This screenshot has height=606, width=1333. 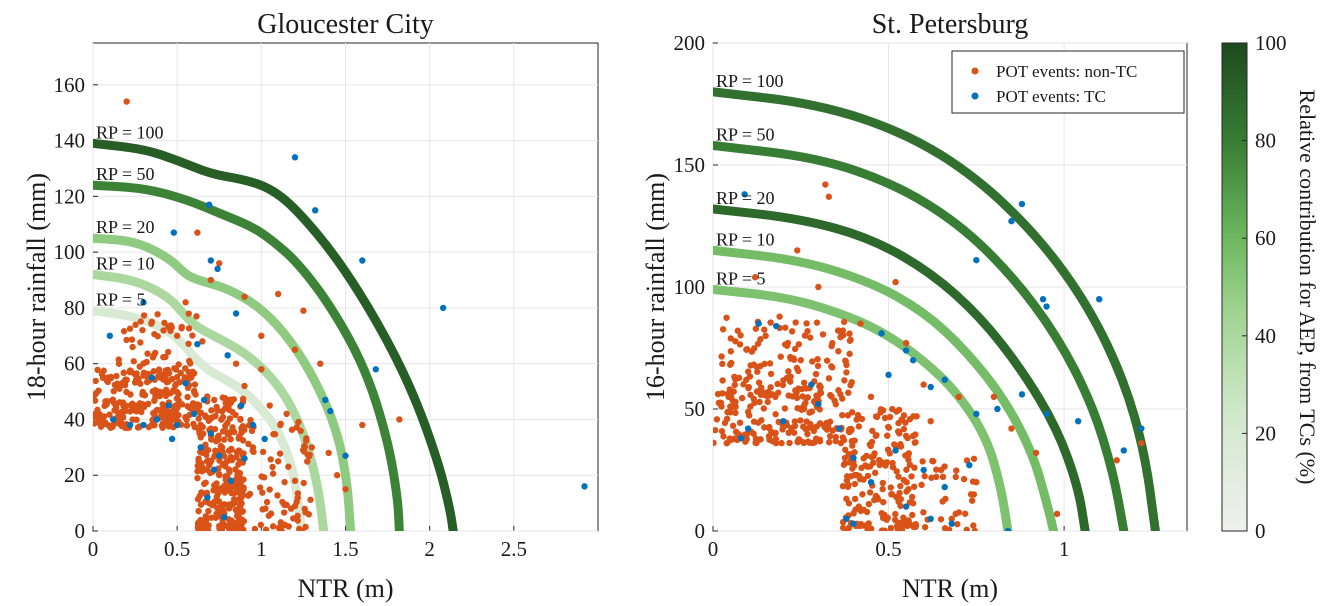 What do you see at coordinates (429, 549) in the screenshot?
I see `x-tick-label: 2` at bounding box center [429, 549].